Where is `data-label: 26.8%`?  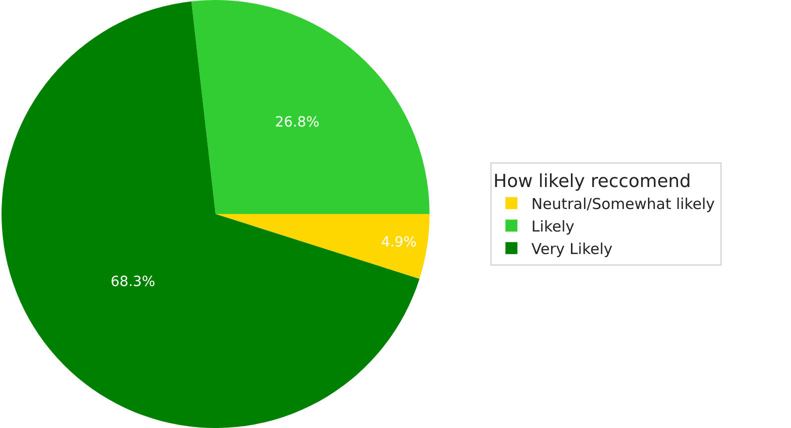
data-label: 26.8% is located at coordinates (297, 122).